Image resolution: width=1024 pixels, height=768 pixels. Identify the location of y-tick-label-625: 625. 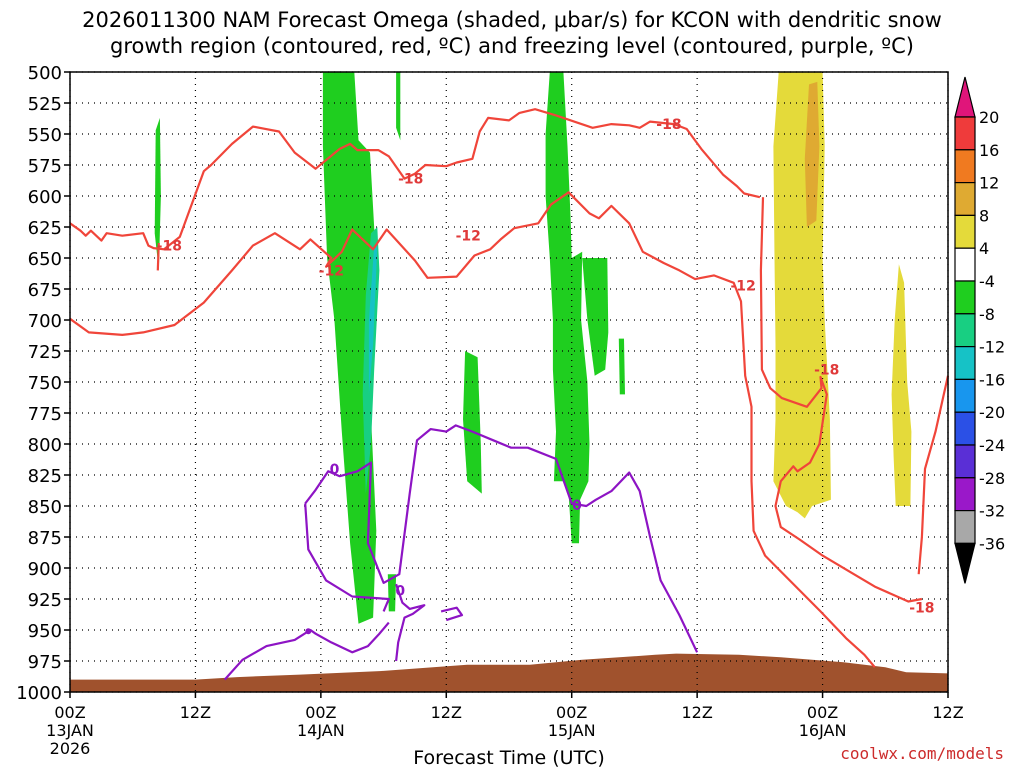
(45, 228).